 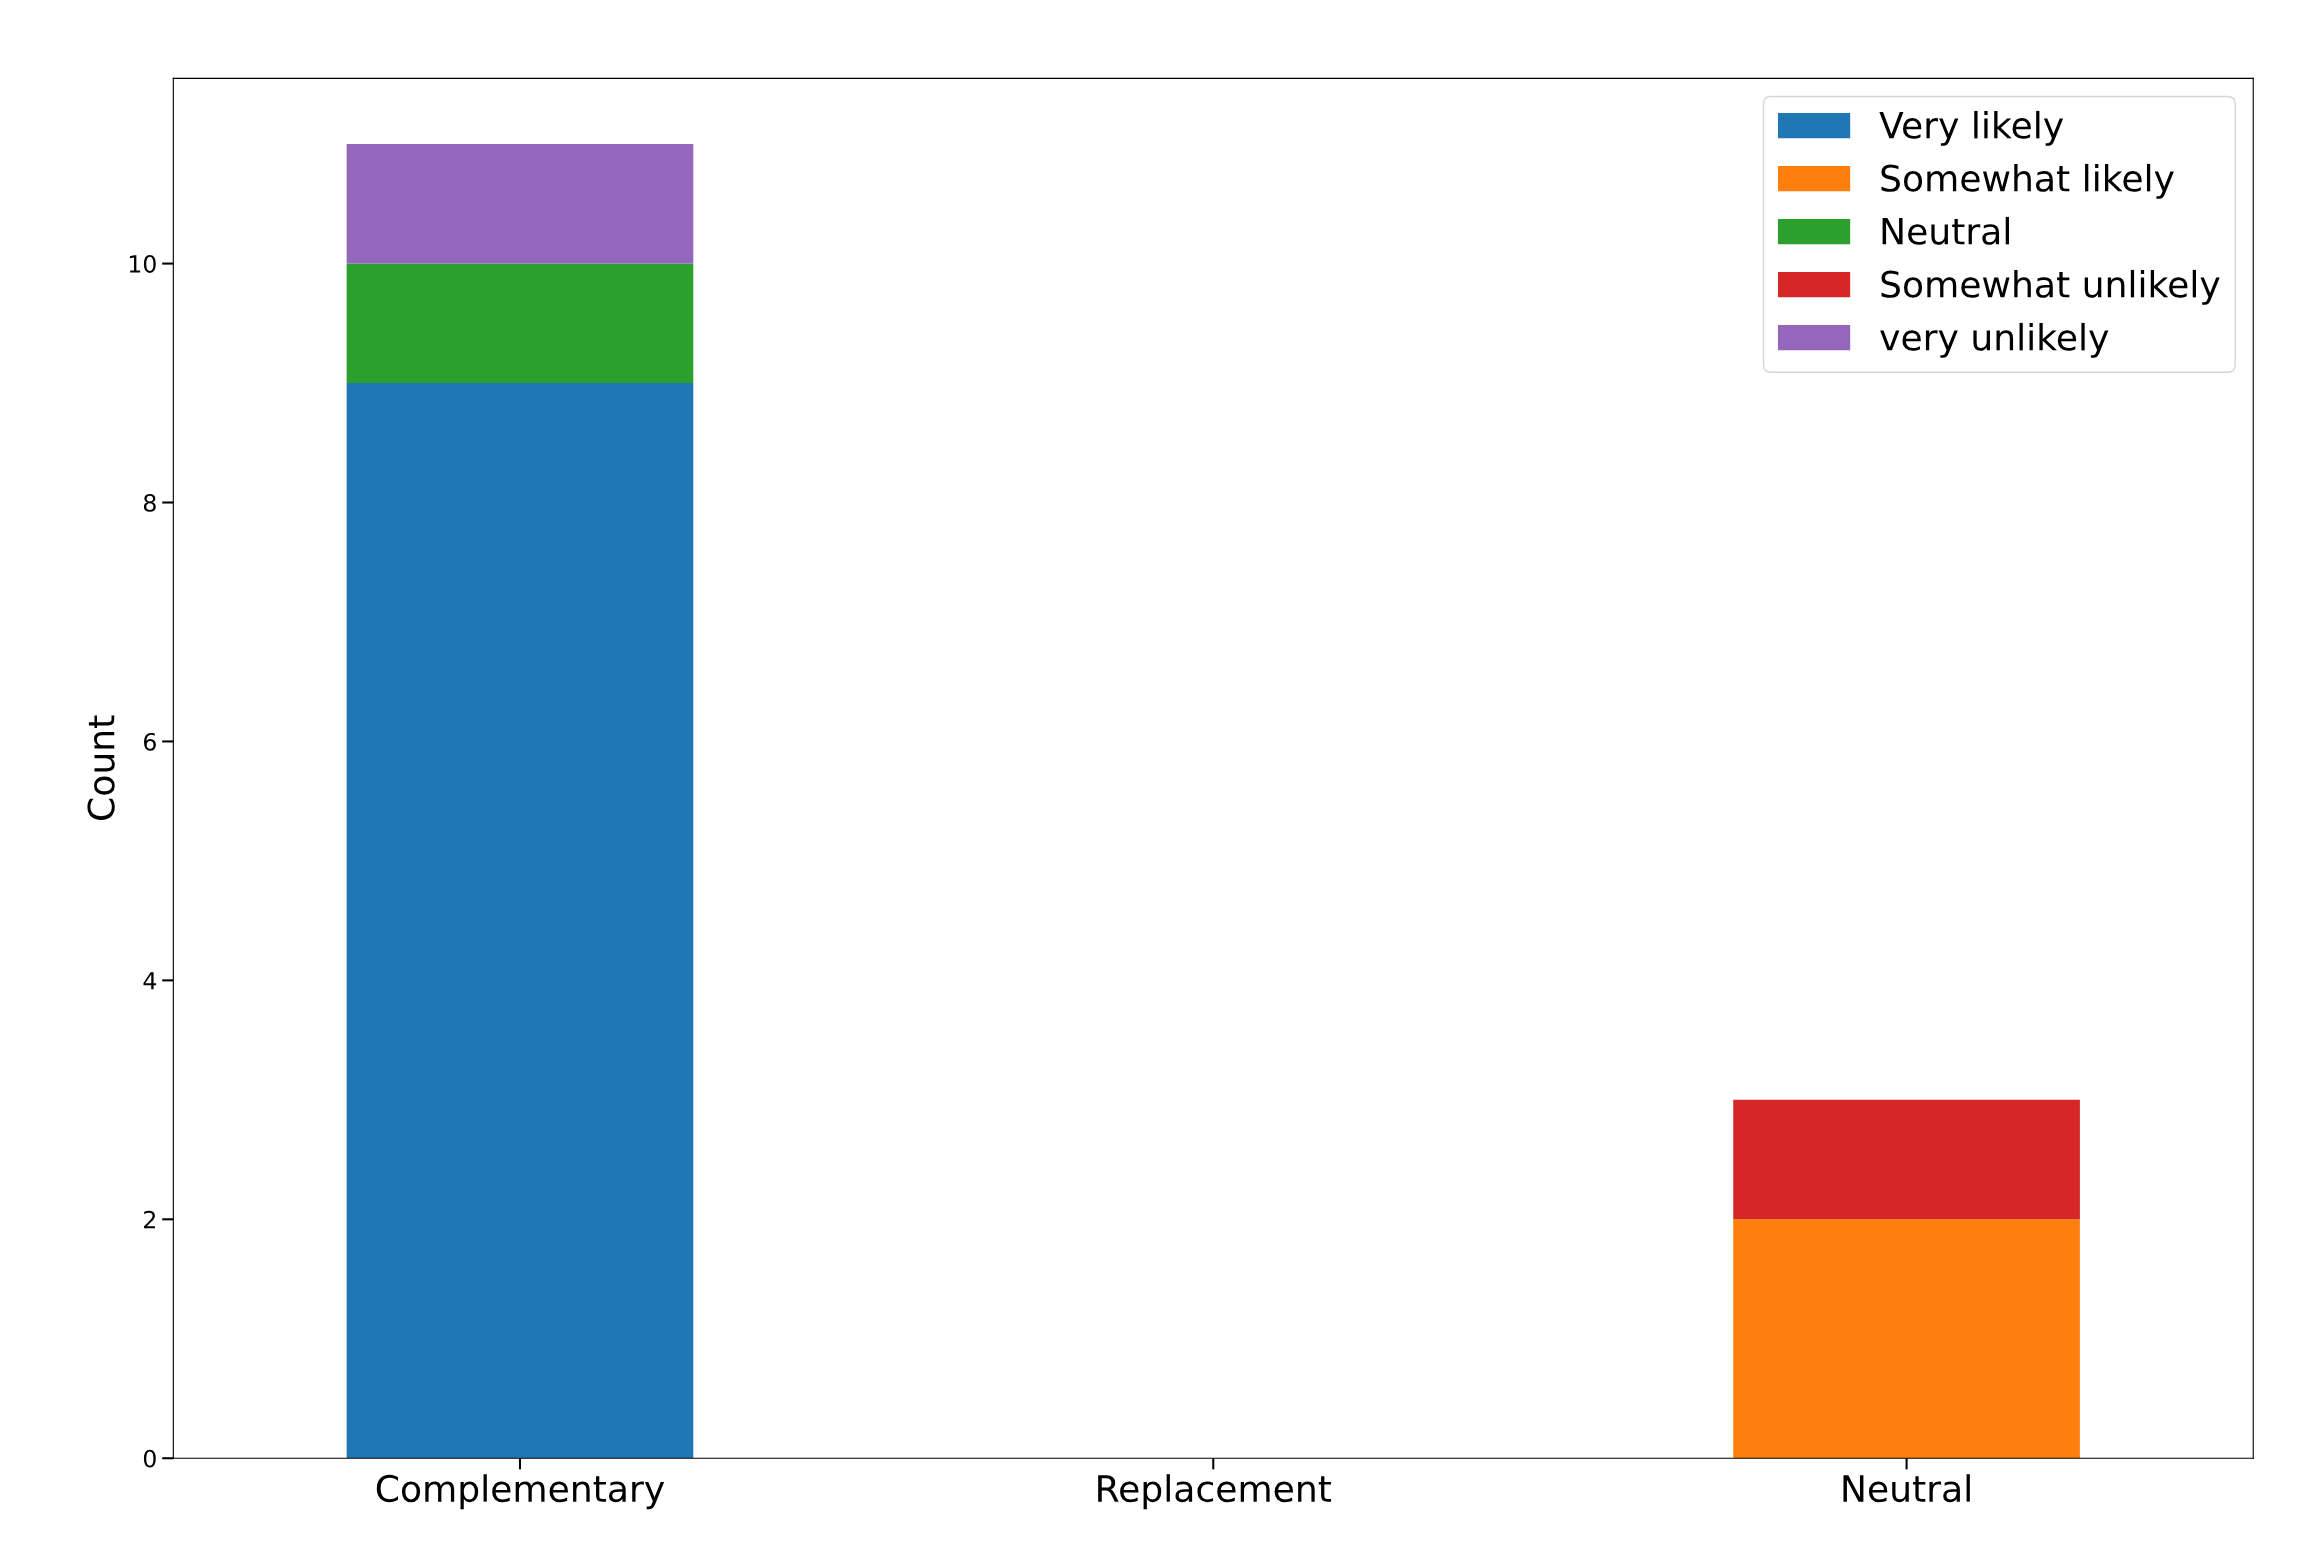 What do you see at coordinates (1994, 340) in the screenshot?
I see `legend-label: very unlikely` at bounding box center [1994, 340].